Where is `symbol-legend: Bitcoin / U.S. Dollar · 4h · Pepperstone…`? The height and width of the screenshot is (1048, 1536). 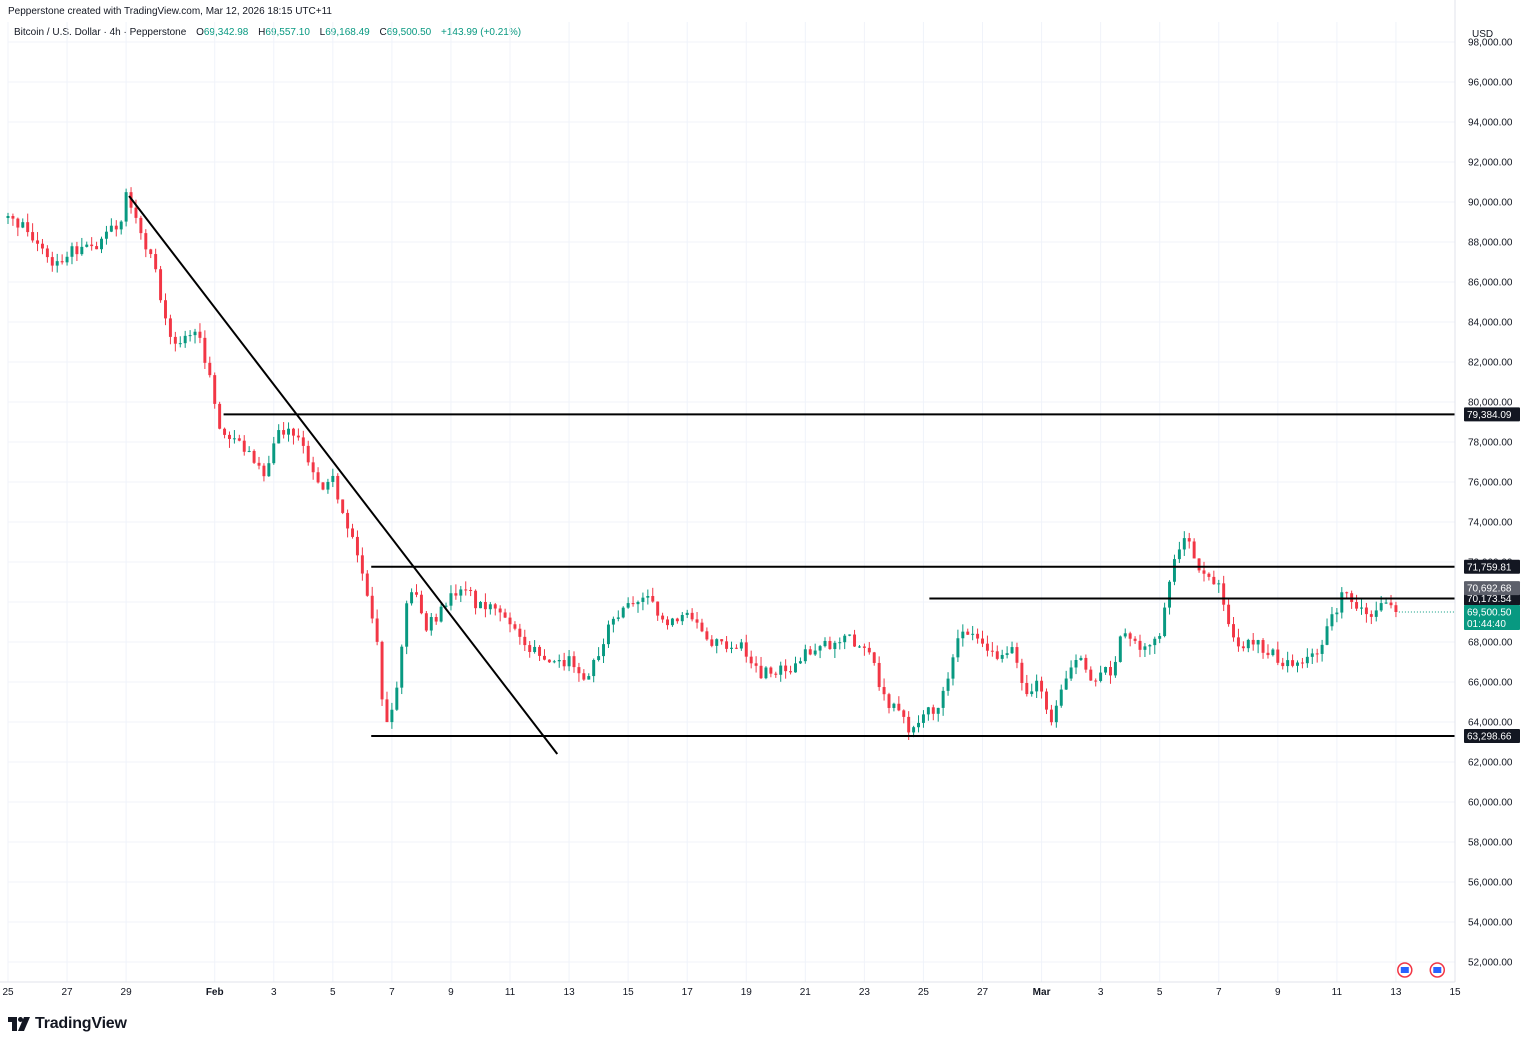
symbol-legend: Bitcoin / U.S. Dollar · 4h · Pepperstone… is located at coordinates (267, 32).